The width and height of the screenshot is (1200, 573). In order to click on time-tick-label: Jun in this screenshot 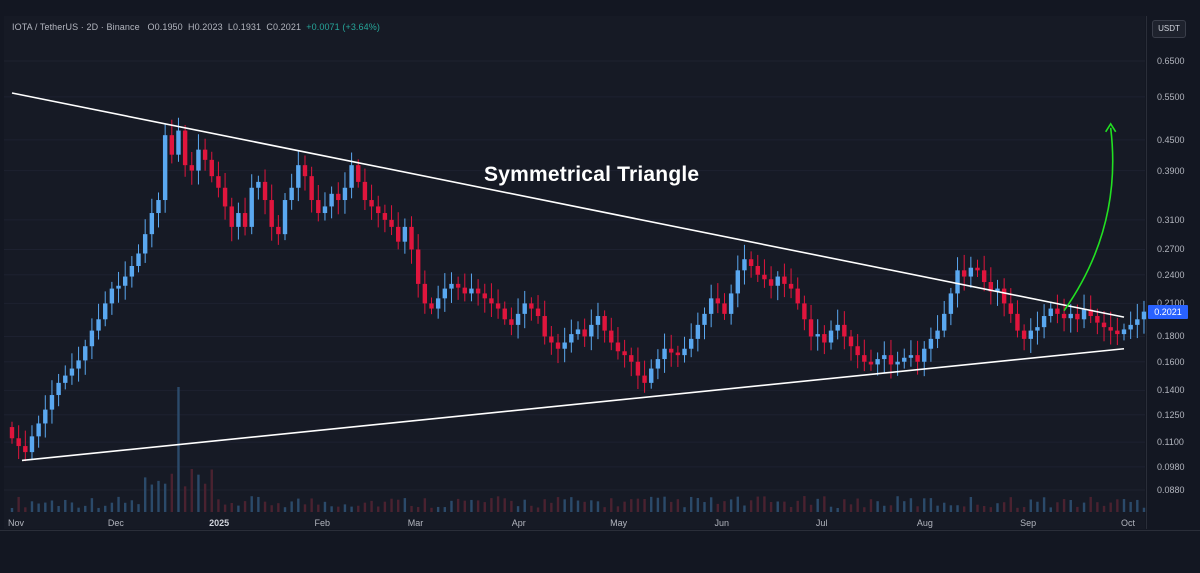, I will do `click(722, 523)`.